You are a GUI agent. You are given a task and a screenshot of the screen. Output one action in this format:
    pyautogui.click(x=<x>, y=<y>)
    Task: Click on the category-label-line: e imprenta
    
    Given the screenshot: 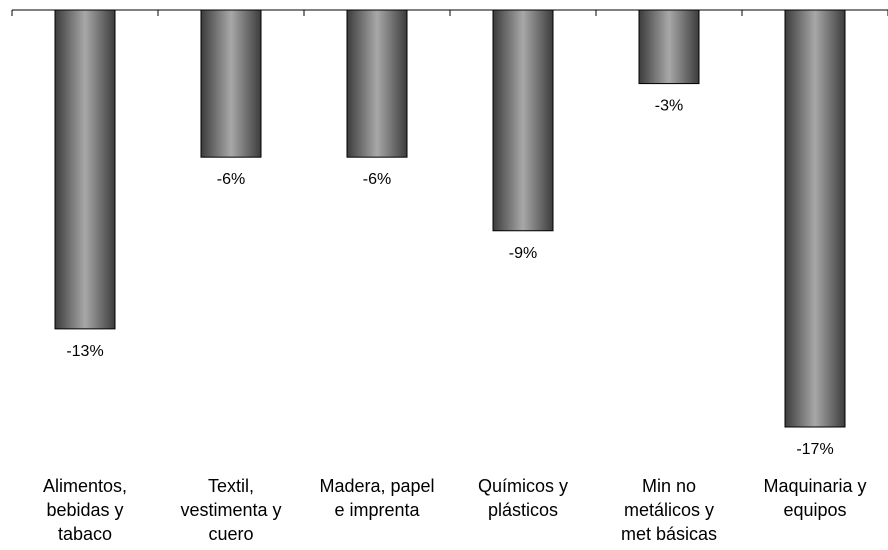 What is the action you would take?
    pyautogui.click(x=377, y=510)
    